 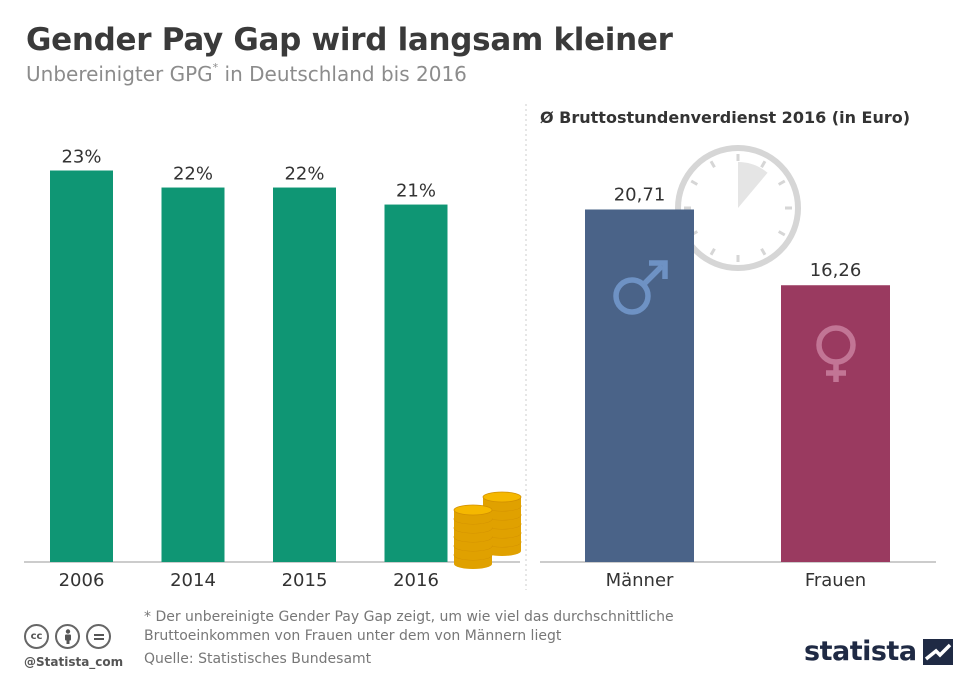 I want to click on gpg-value-label-2006: 23%, so click(x=81, y=157).